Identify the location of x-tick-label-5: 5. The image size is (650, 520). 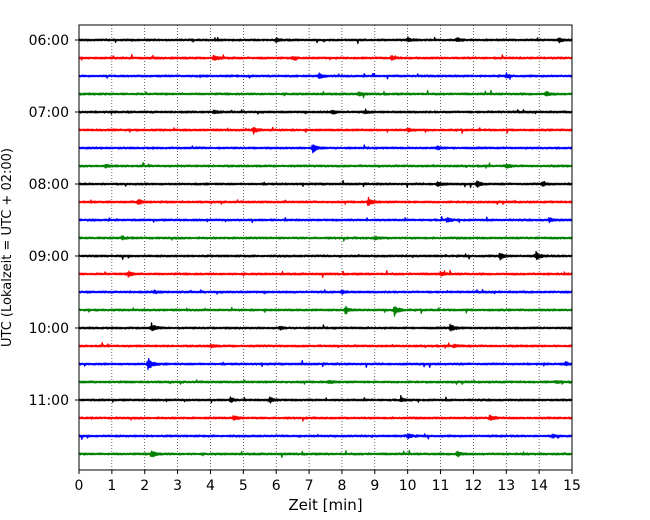
(243, 486).